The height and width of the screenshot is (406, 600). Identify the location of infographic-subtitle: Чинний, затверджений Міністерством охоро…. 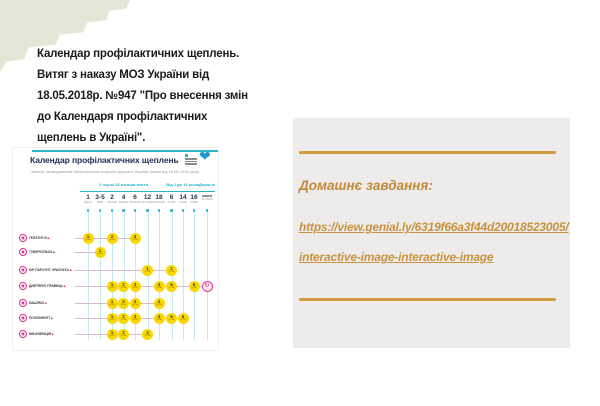
(115, 171).